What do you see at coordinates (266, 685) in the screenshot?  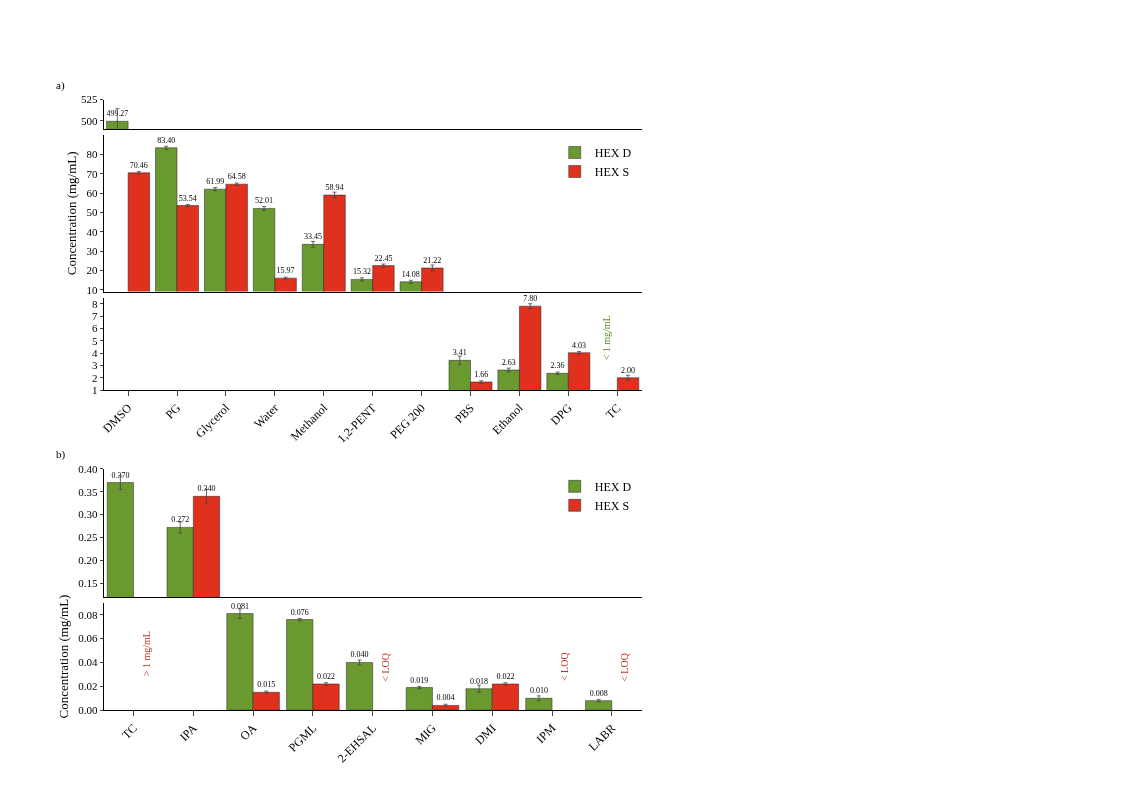 I see `data-label: 0.015` at bounding box center [266, 685].